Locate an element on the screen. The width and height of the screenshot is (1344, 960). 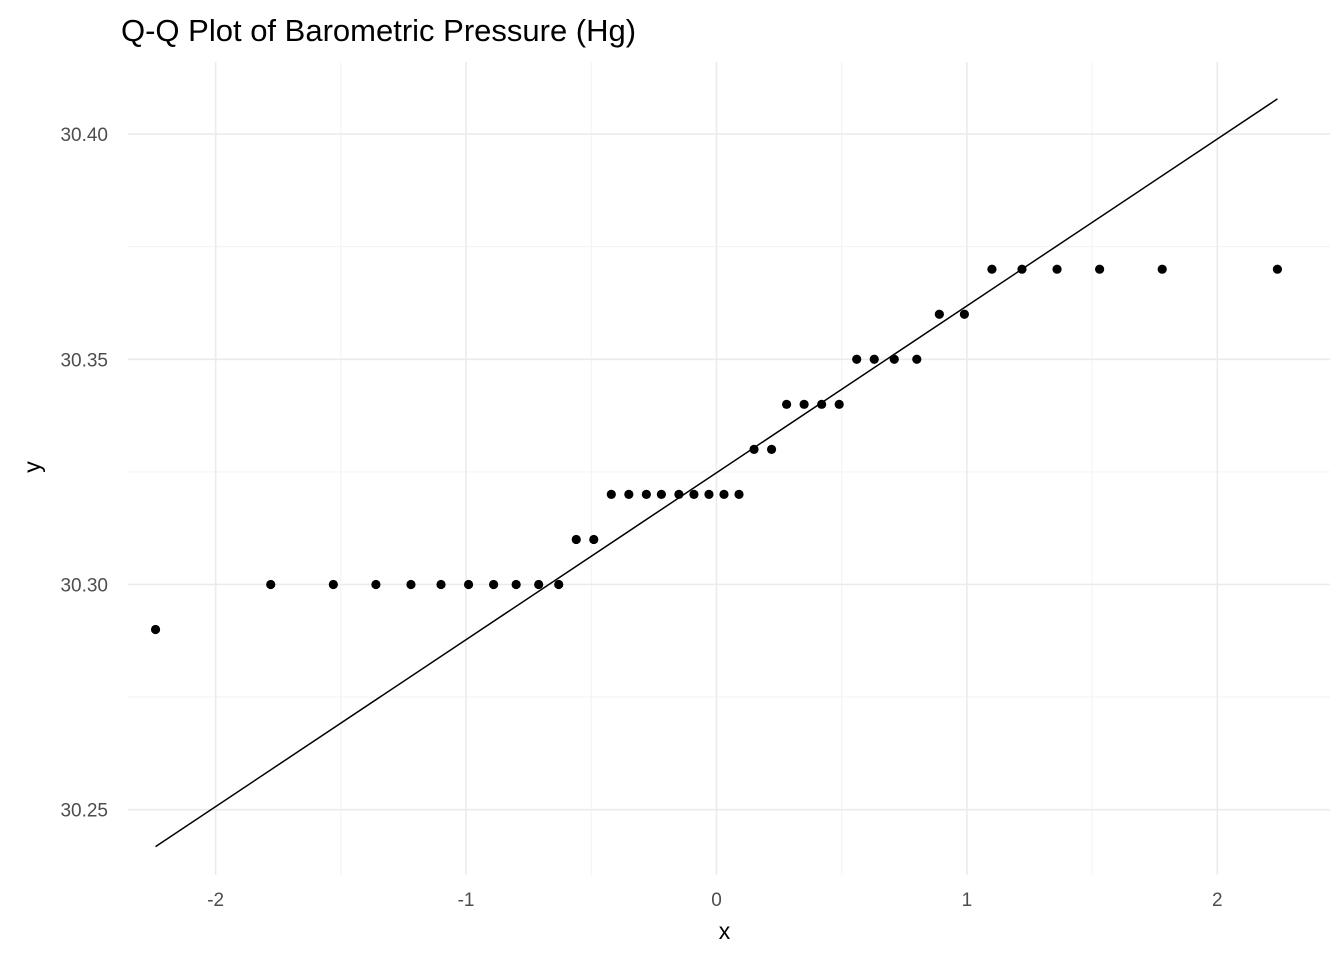
x-tick-label: 2 is located at coordinates (1217, 900).